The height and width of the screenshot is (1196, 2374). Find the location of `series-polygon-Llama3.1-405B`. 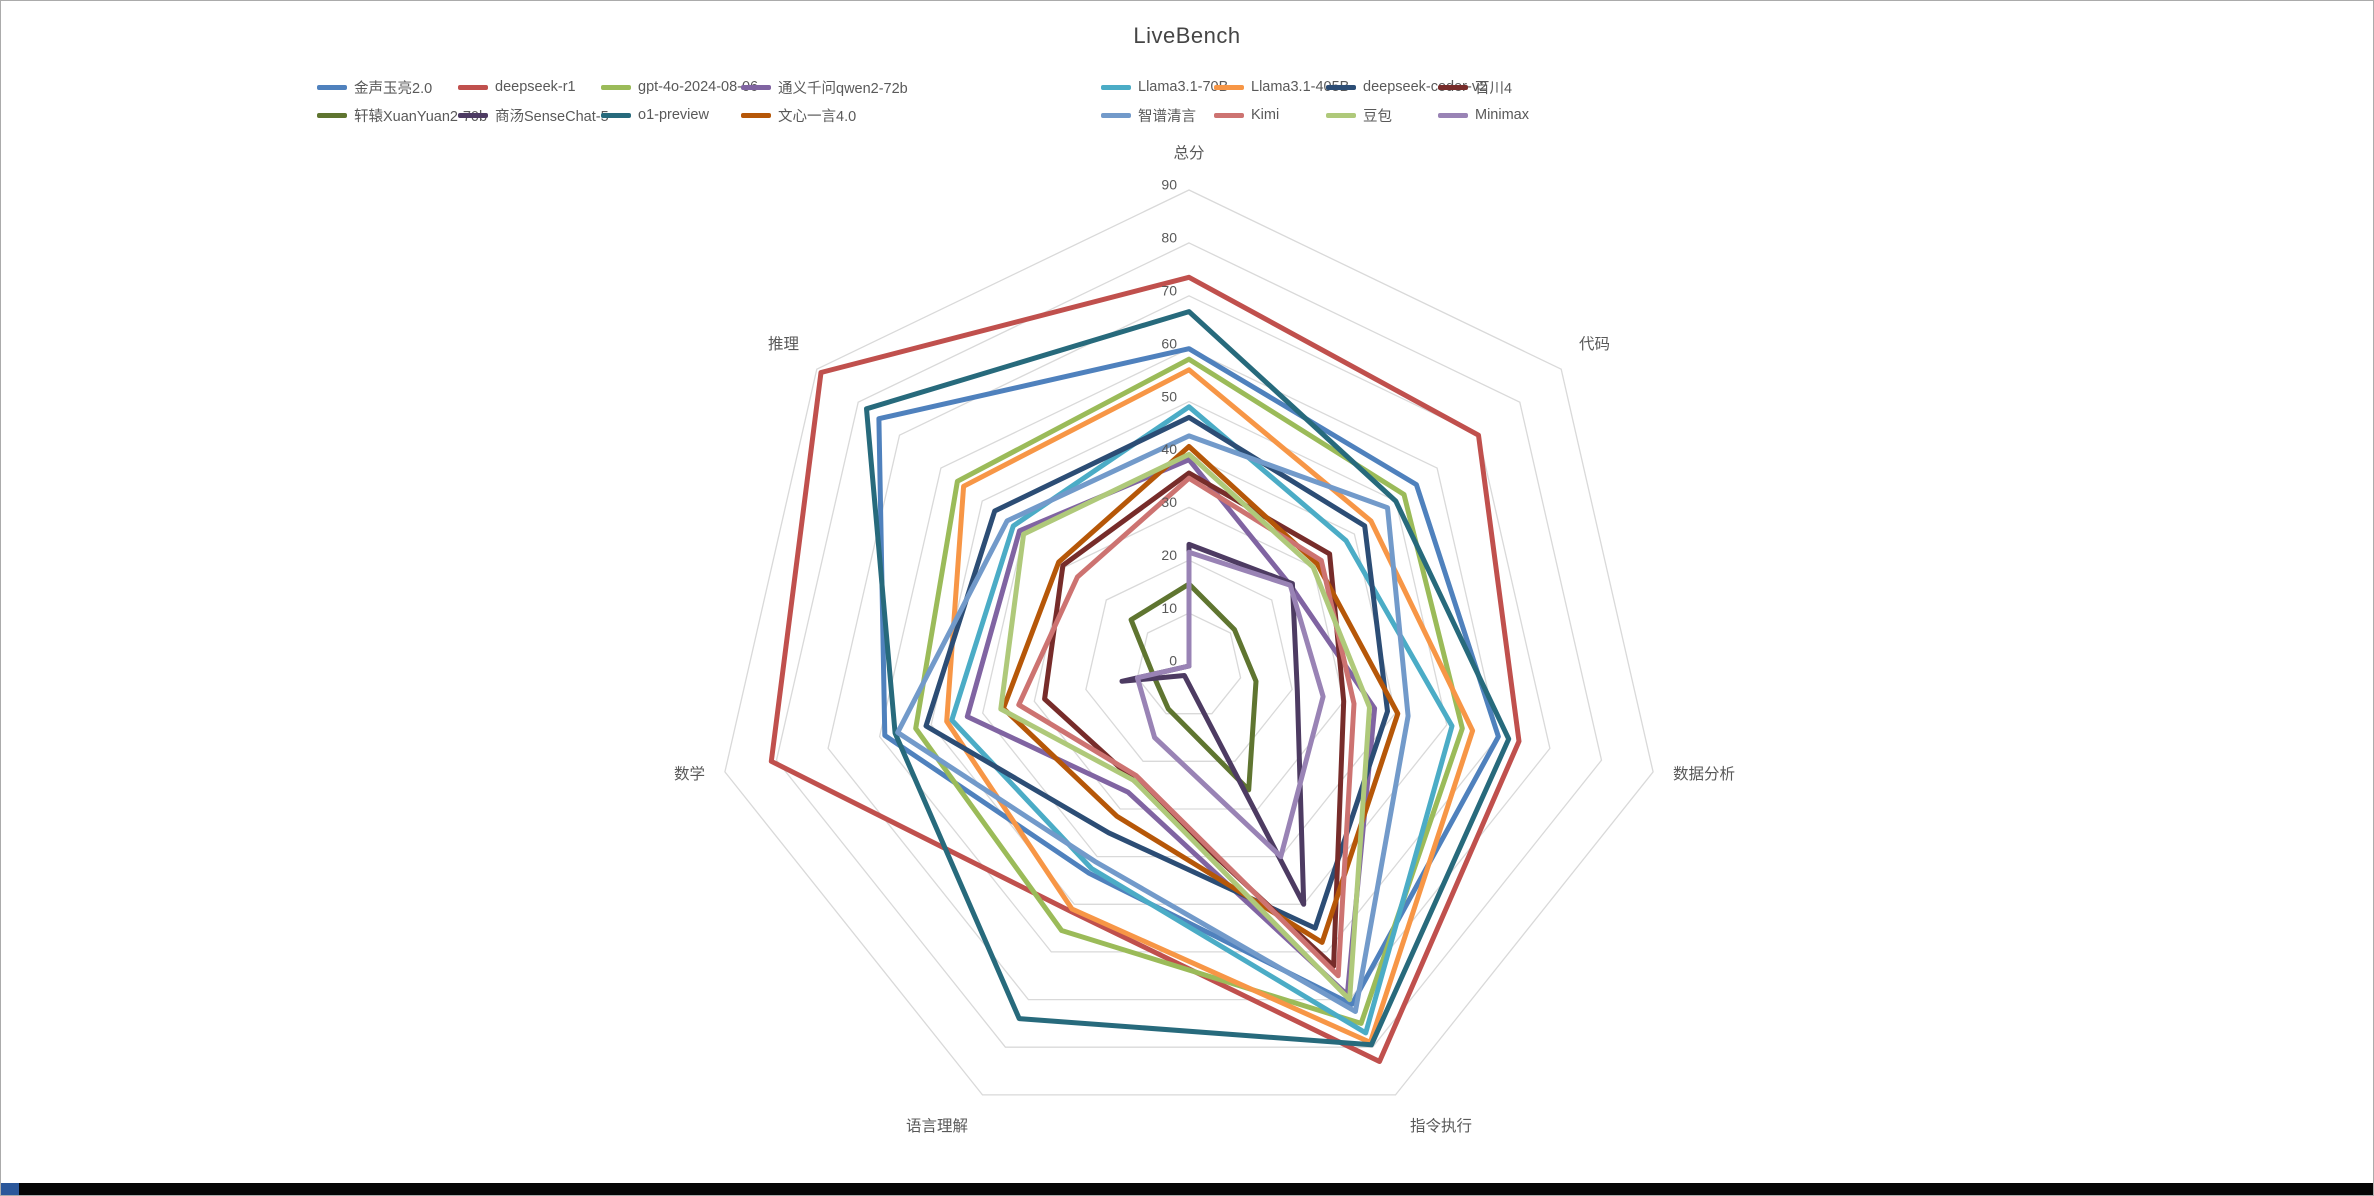

series-polygon-Llama3.1-405B is located at coordinates (1210, 706).